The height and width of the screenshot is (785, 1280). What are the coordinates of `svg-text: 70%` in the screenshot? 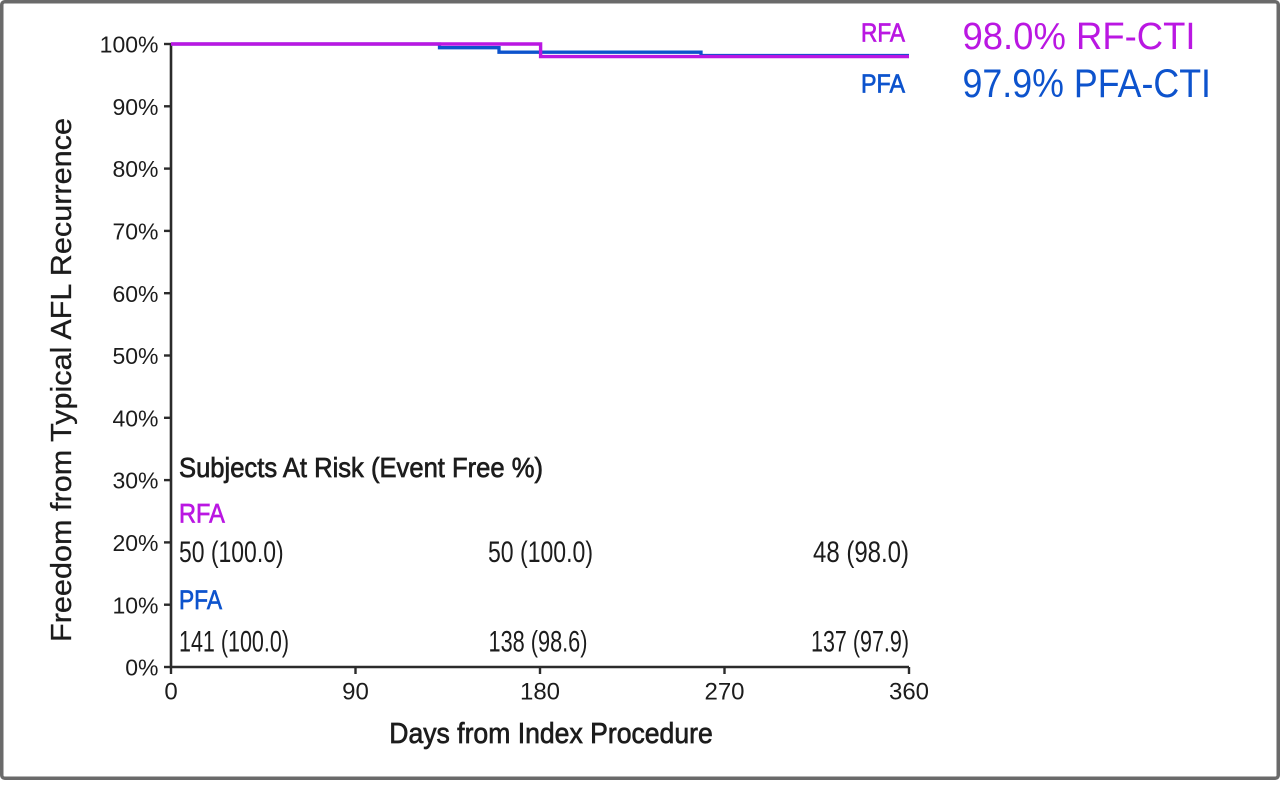 It's located at (135, 232).